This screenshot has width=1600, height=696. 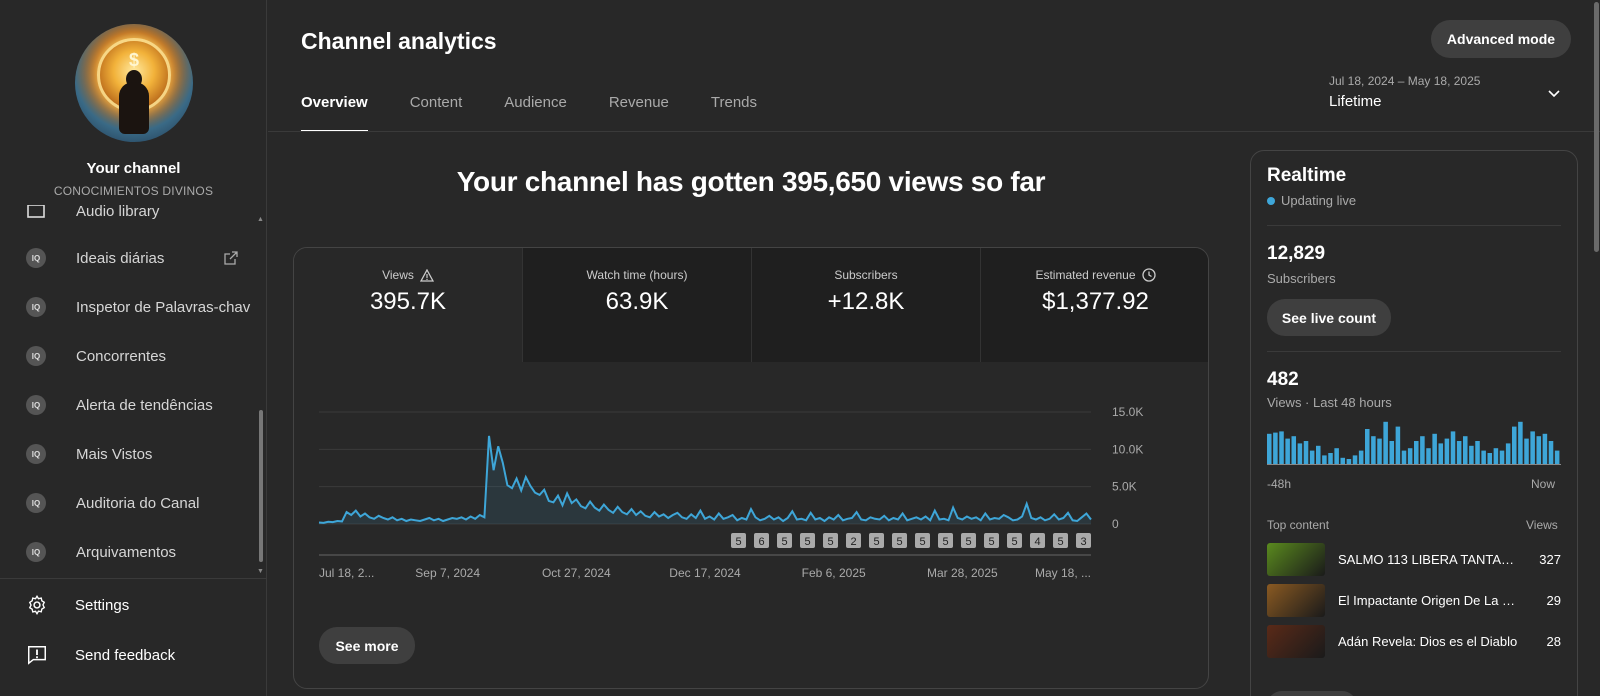 I want to click on upload-marker-label: 3, so click(x=1083, y=542).